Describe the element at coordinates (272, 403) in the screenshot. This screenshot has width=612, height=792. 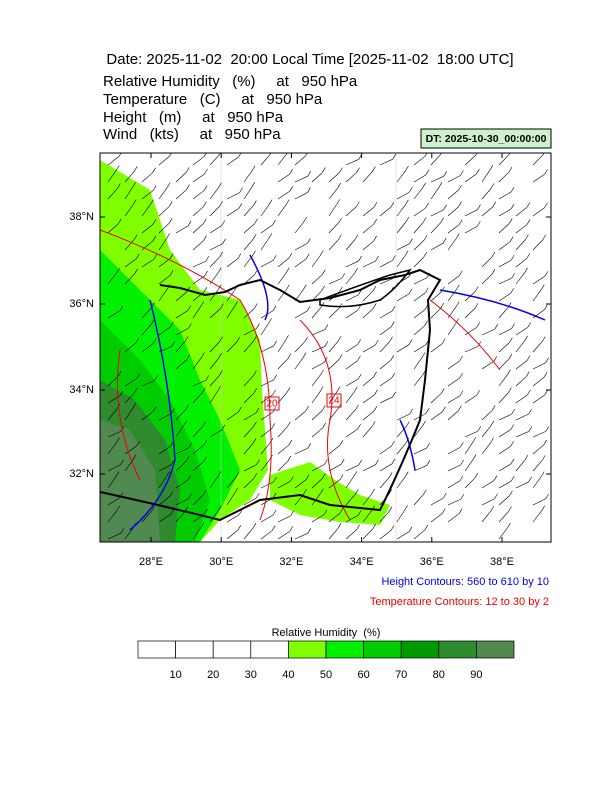
I see `contour-label-box` at that location.